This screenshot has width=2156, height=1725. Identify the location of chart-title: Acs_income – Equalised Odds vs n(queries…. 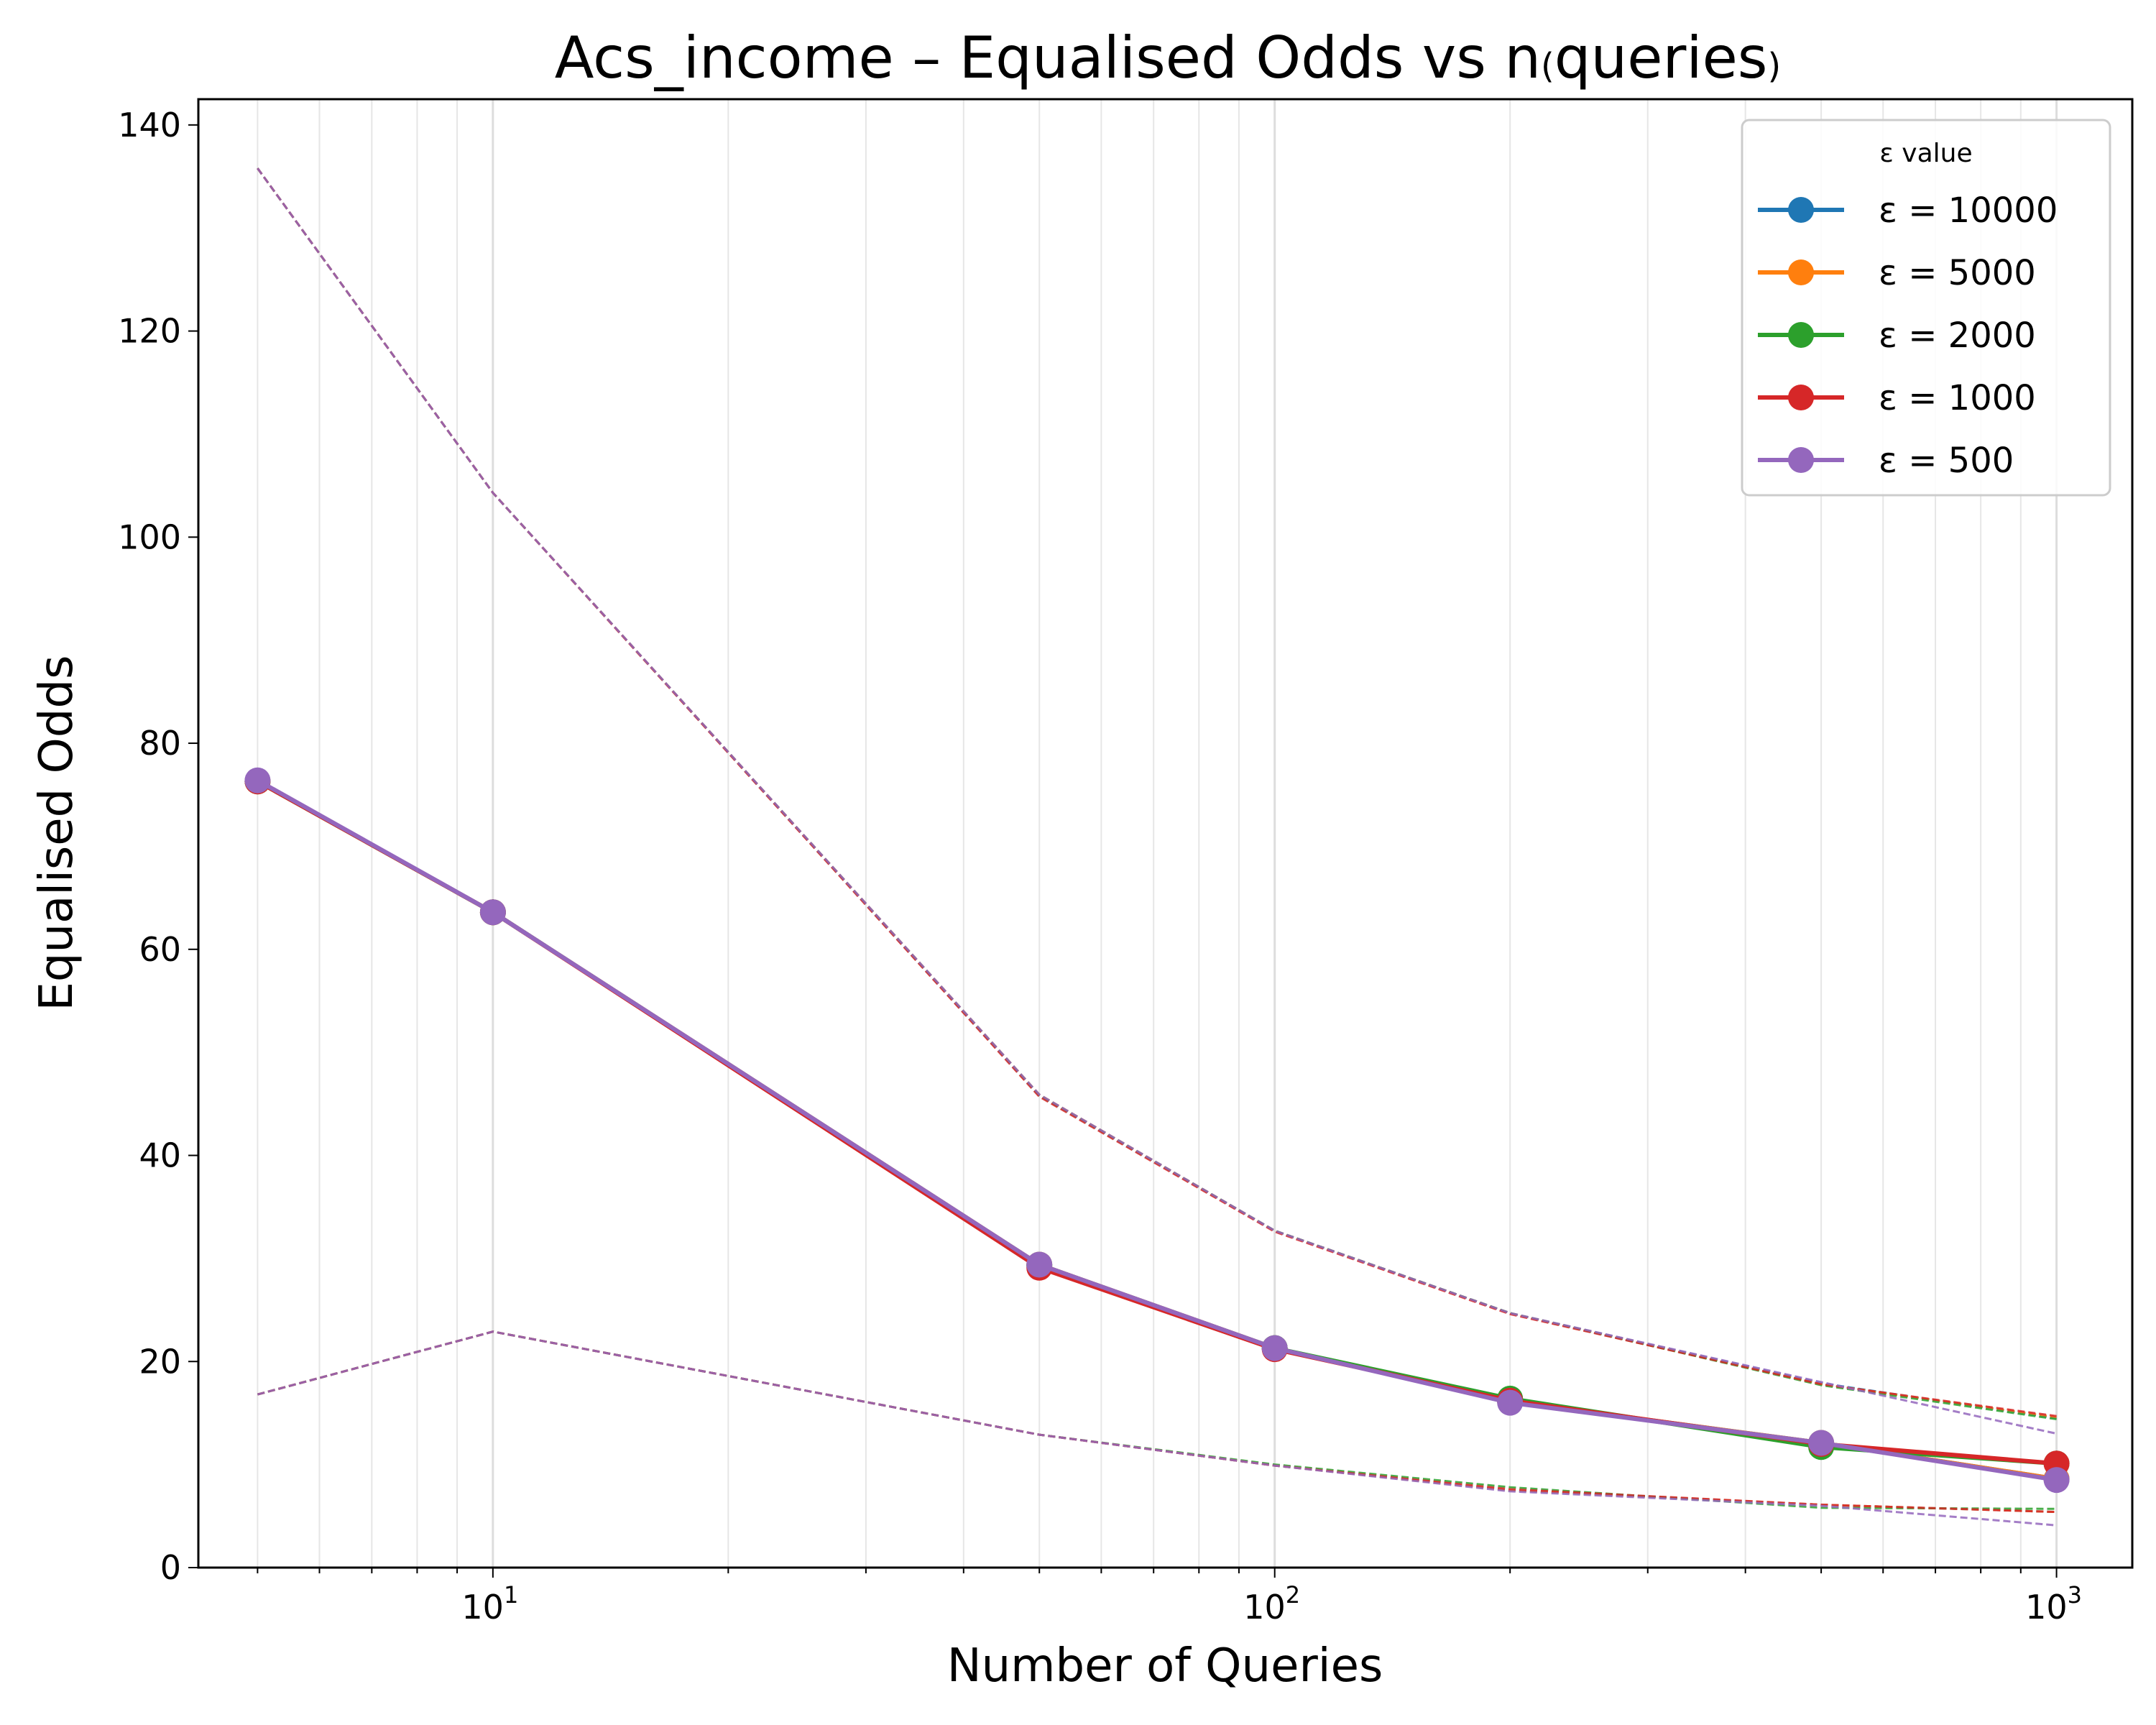
(1168, 57).